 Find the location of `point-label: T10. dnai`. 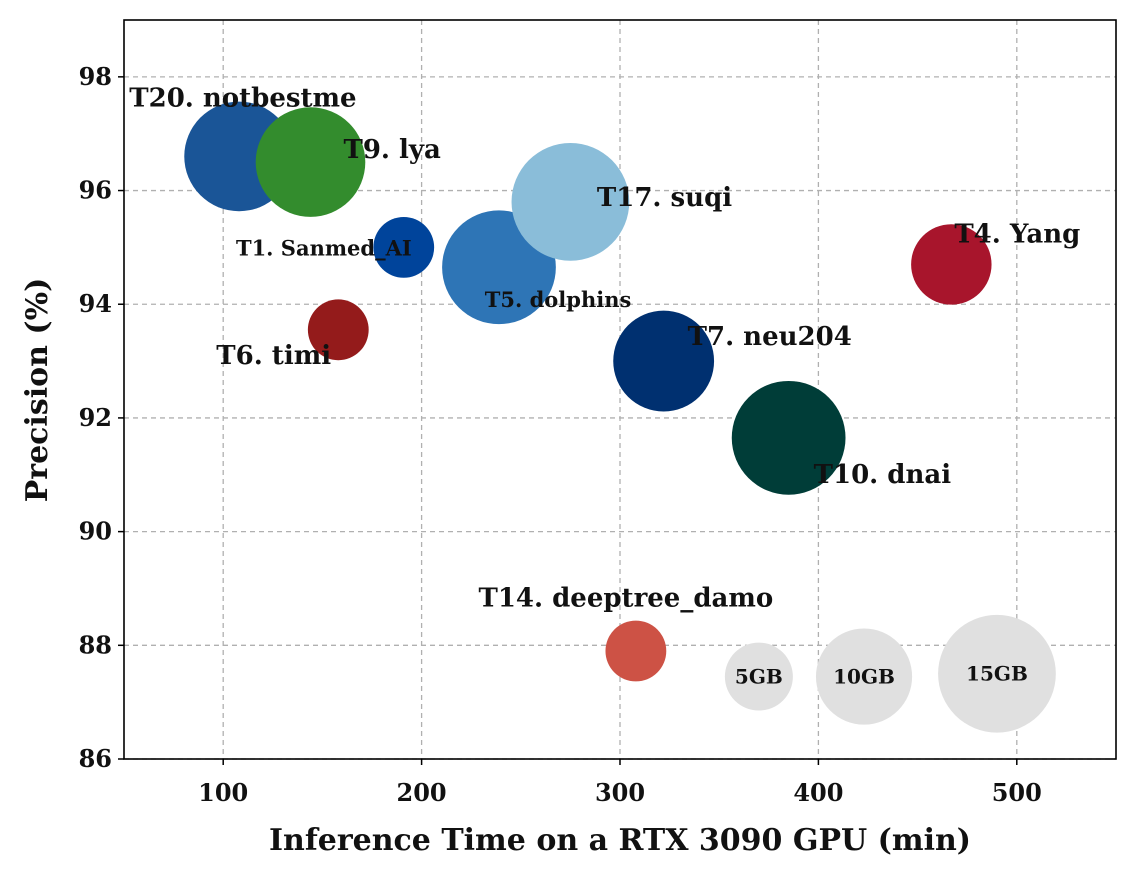

point-label: T10. dnai is located at coordinates (883, 475).